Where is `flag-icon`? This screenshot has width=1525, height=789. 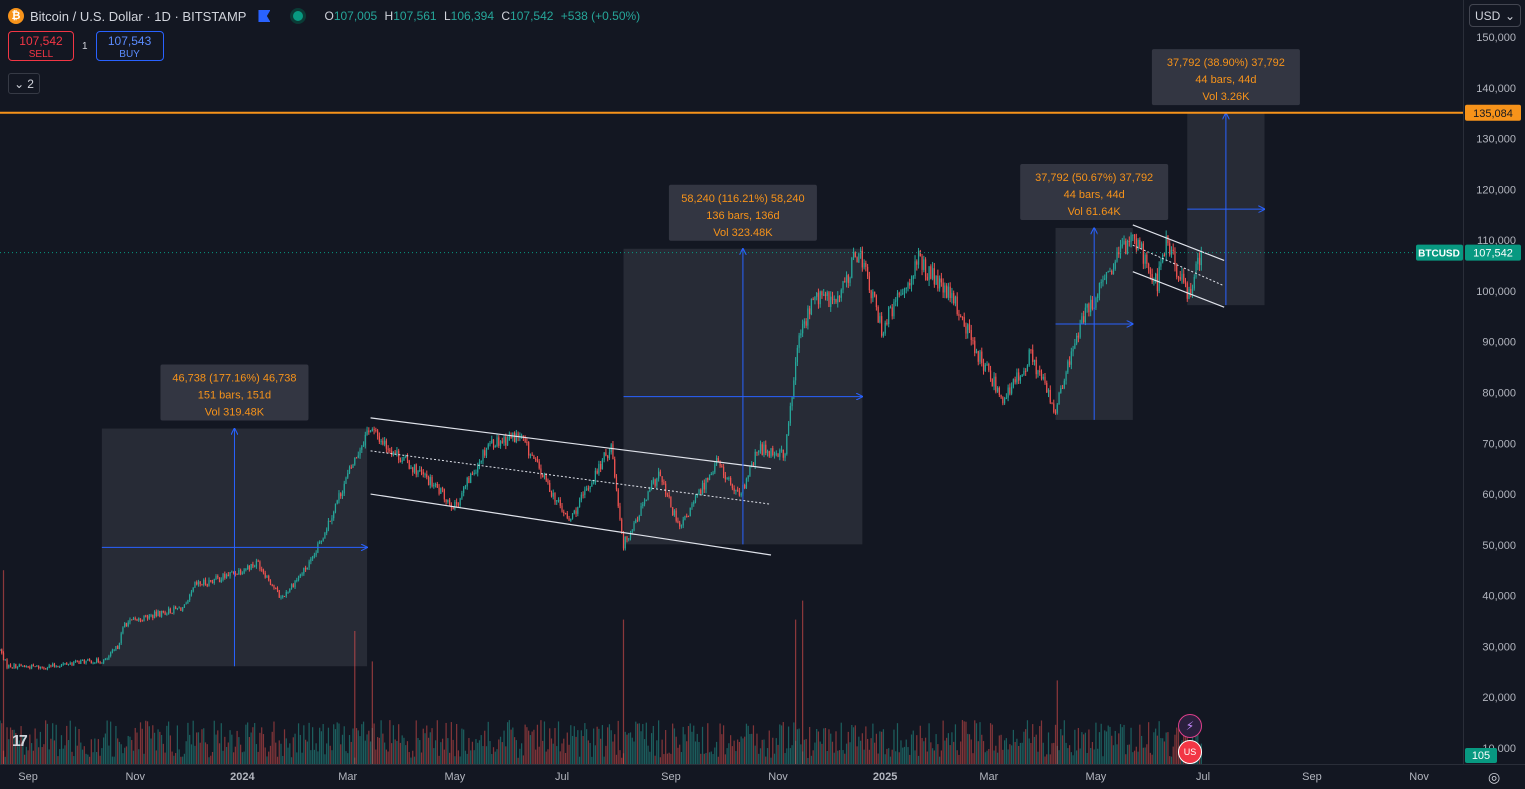 flag-icon is located at coordinates (264, 16).